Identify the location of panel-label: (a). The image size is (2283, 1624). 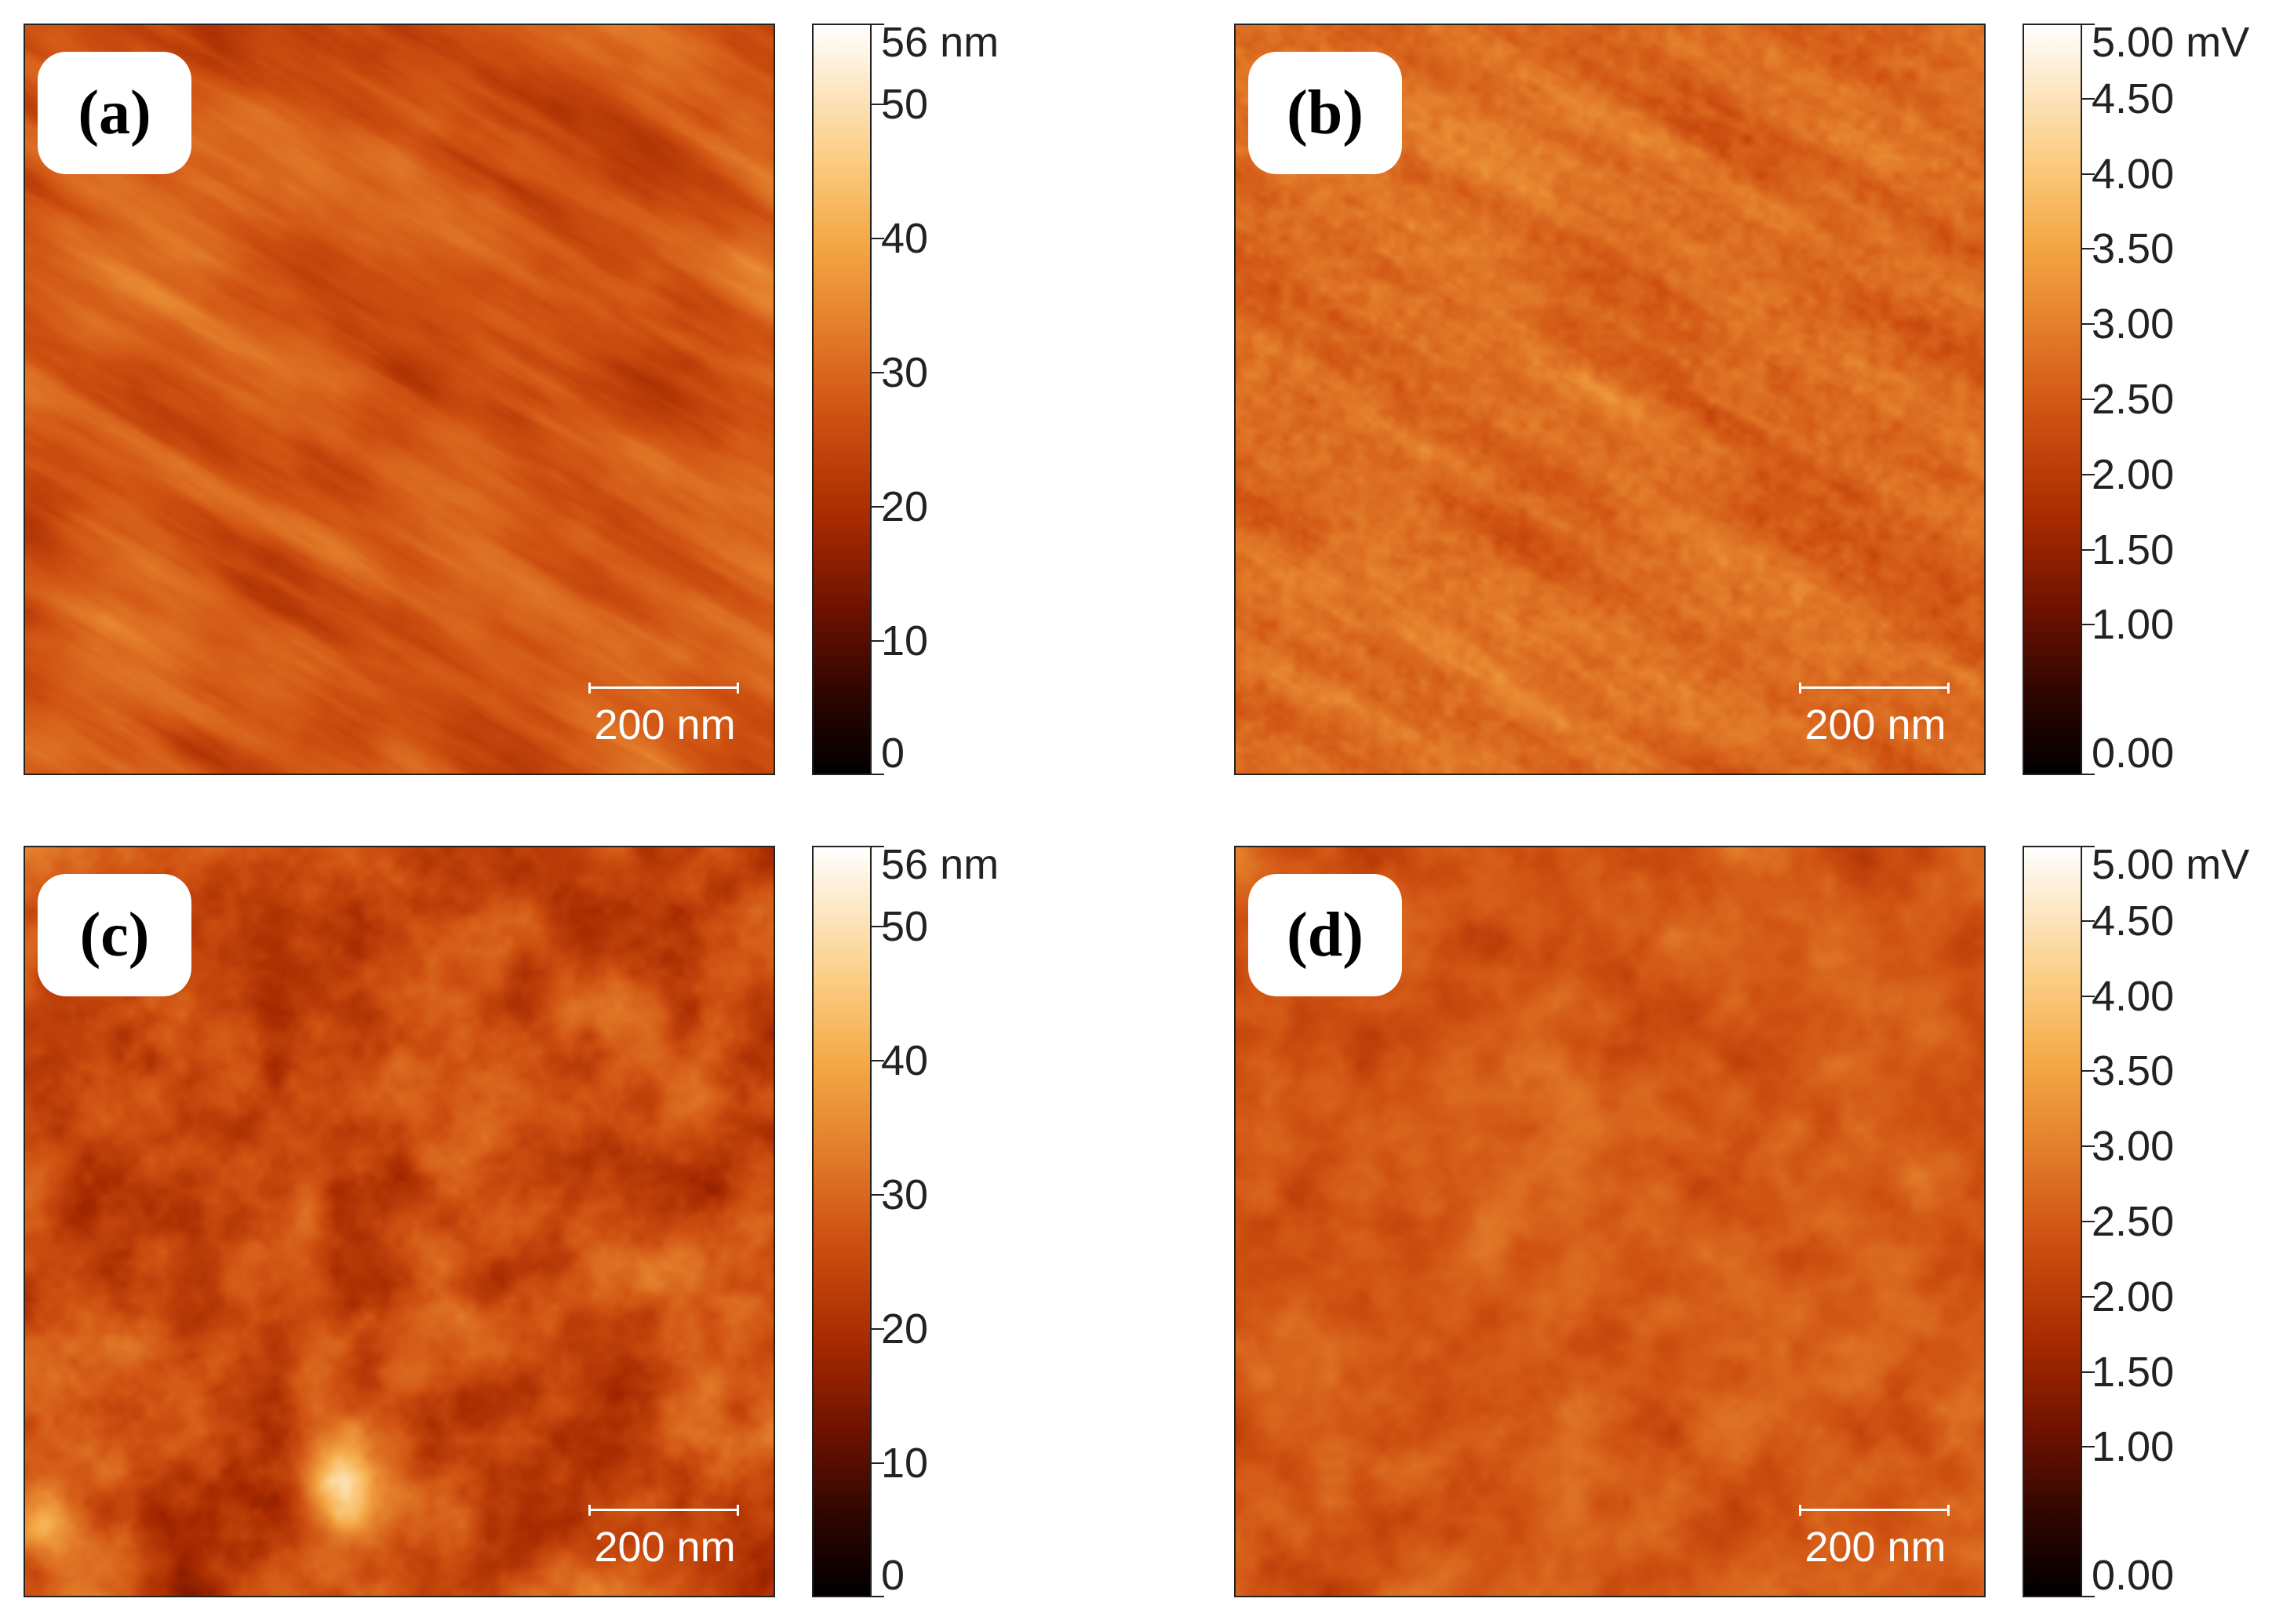
(114, 113).